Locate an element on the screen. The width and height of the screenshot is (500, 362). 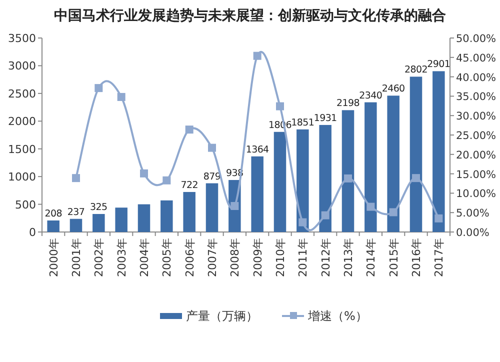
y2-tick-label: 40.00% is located at coordinates (476, 78).